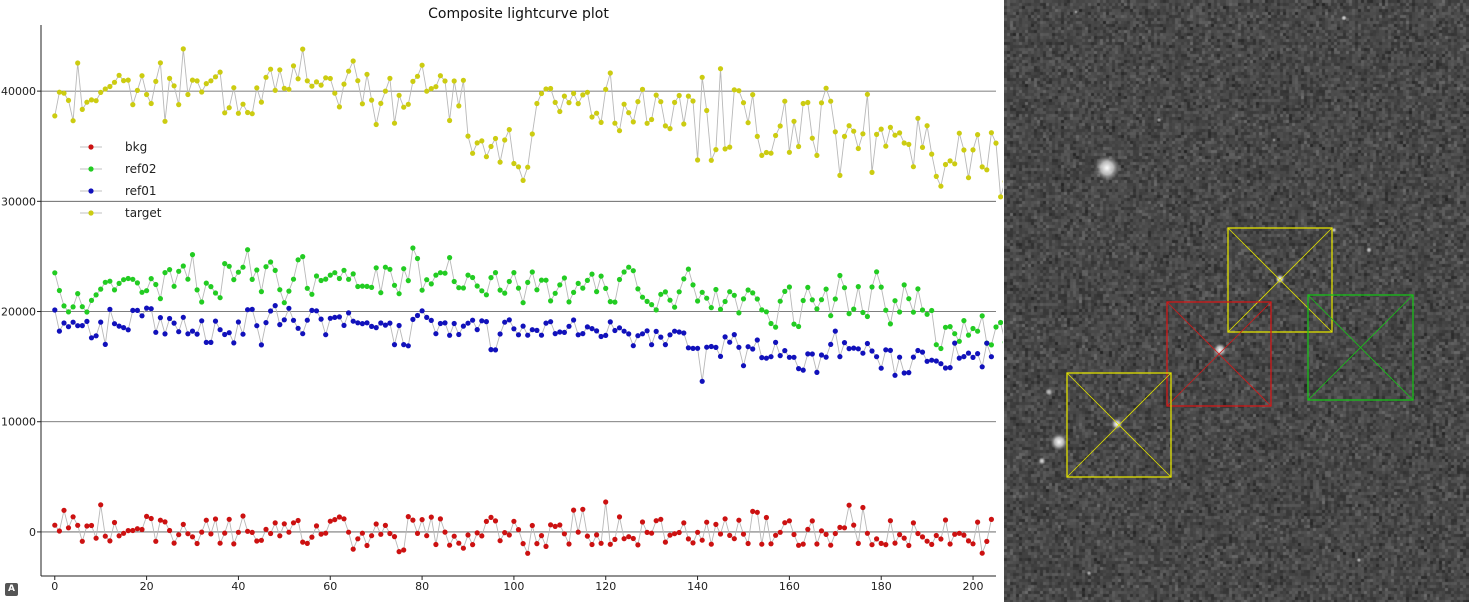 The width and height of the screenshot is (1469, 602). I want to click on aperture-box-target, so click(1280, 280).